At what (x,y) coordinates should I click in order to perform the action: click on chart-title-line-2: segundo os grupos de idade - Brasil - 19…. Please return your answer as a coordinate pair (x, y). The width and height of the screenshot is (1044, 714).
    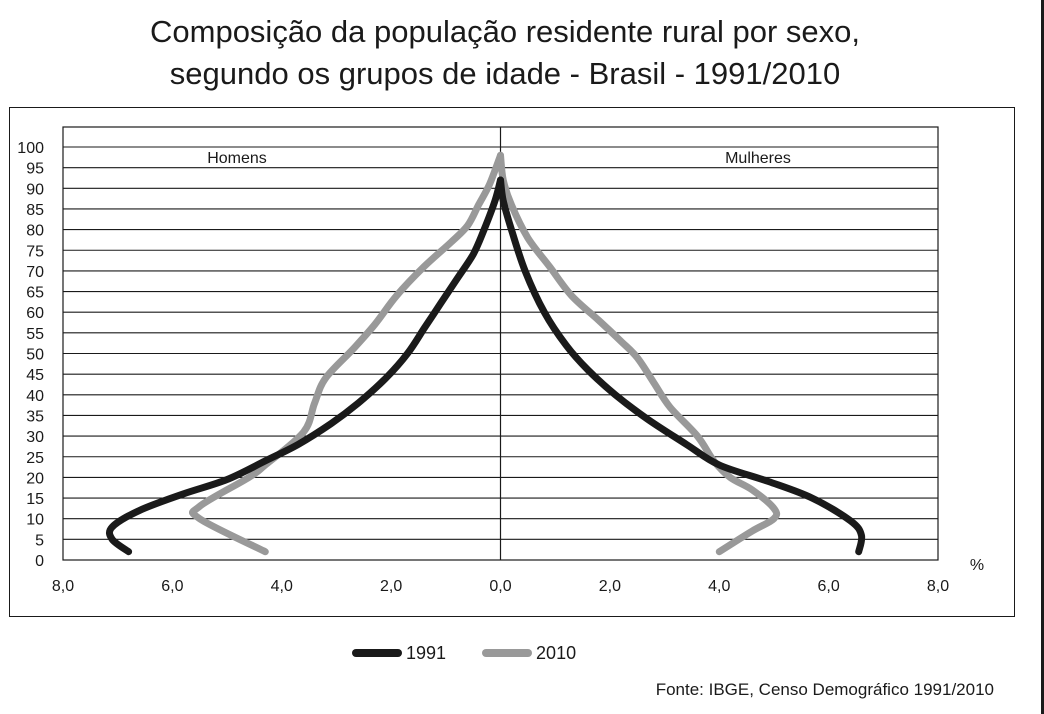
    Looking at the image, I should click on (505, 73).